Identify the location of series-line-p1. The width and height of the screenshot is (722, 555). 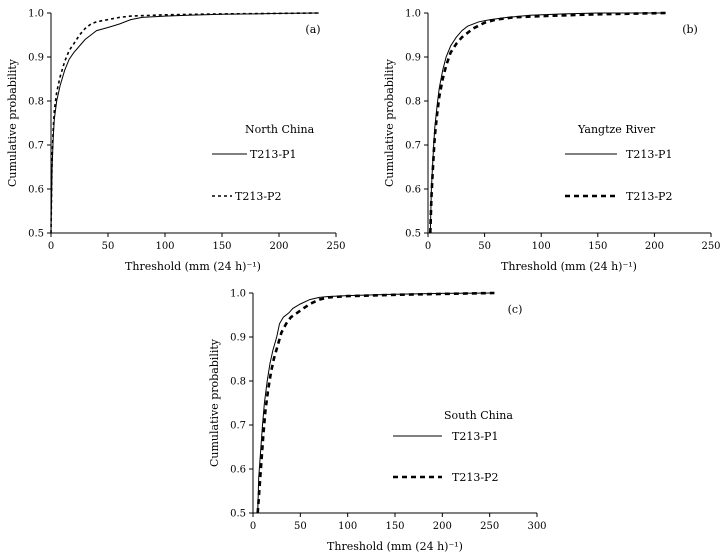
(184, 123).